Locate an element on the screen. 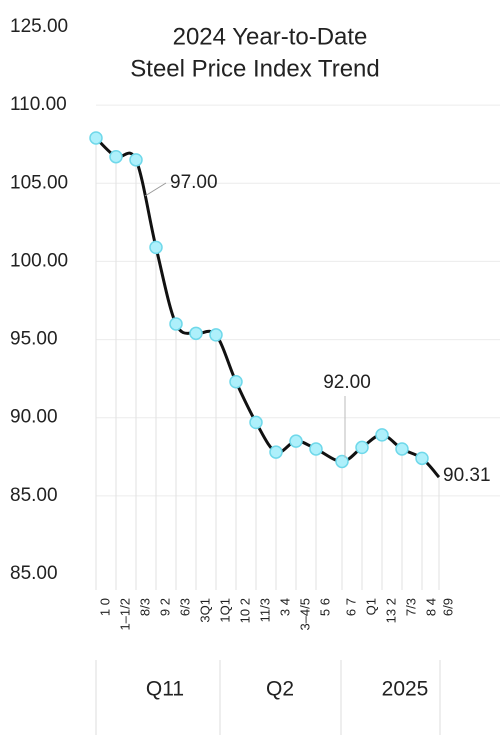 Image resolution: width=500 pixels, height=749 pixels. x-tick-label: 1 0 is located at coordinates (104, 607).